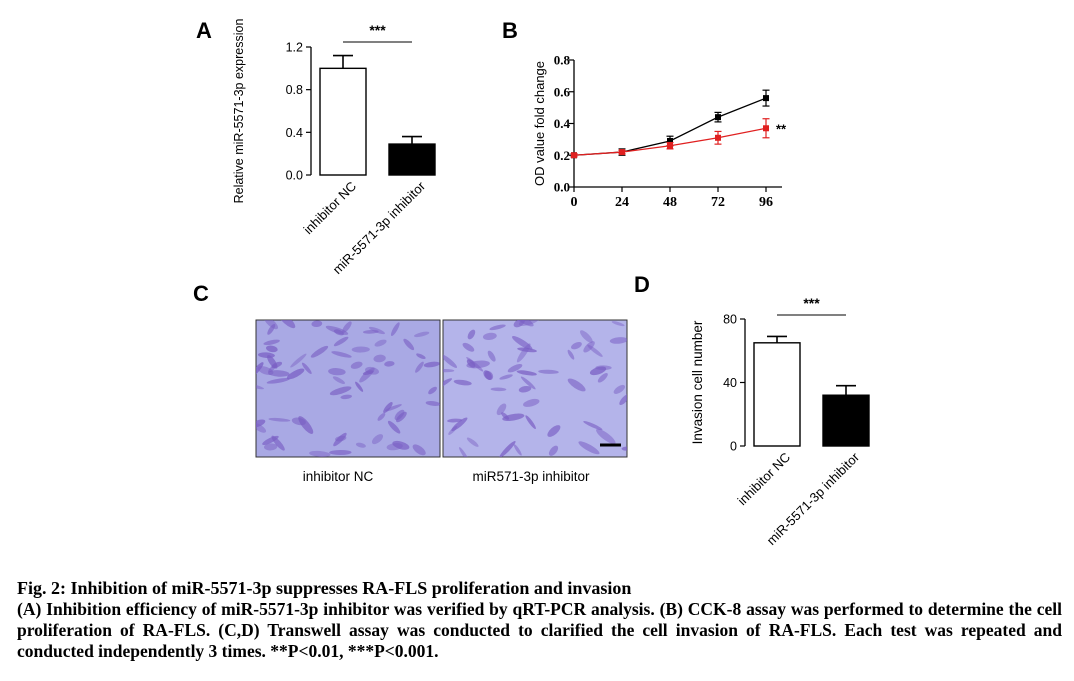  Describe the element at coordinates (718, 202) in the screenshot. I see `x-tick-label: 72` at that location.